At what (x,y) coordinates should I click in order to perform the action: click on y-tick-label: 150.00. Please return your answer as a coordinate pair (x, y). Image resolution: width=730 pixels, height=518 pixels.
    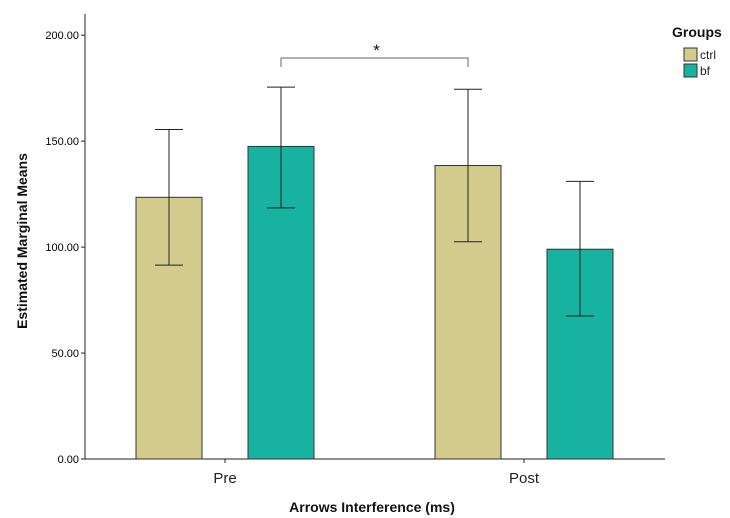
    Looking at the image, I should click on (62, 142).